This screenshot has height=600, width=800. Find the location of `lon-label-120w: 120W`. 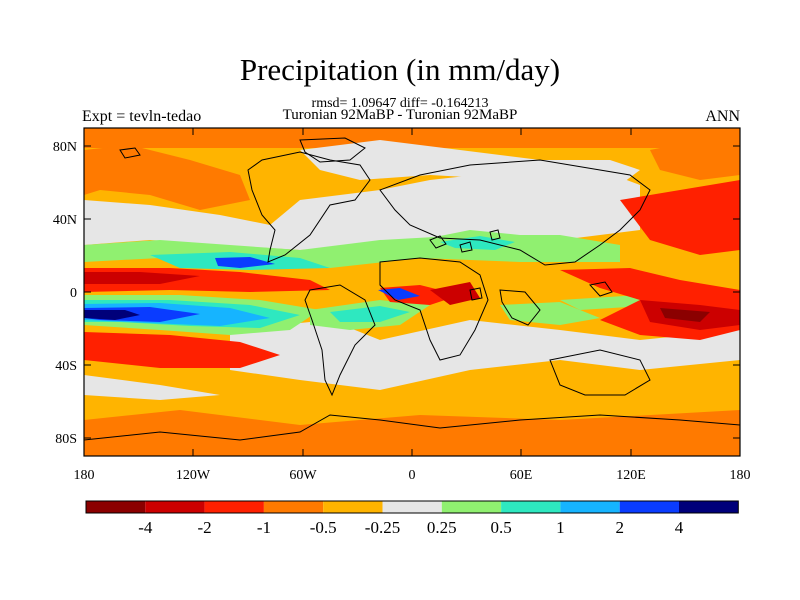

lon-label-120w: 120W is located at coordinates (193, 475).